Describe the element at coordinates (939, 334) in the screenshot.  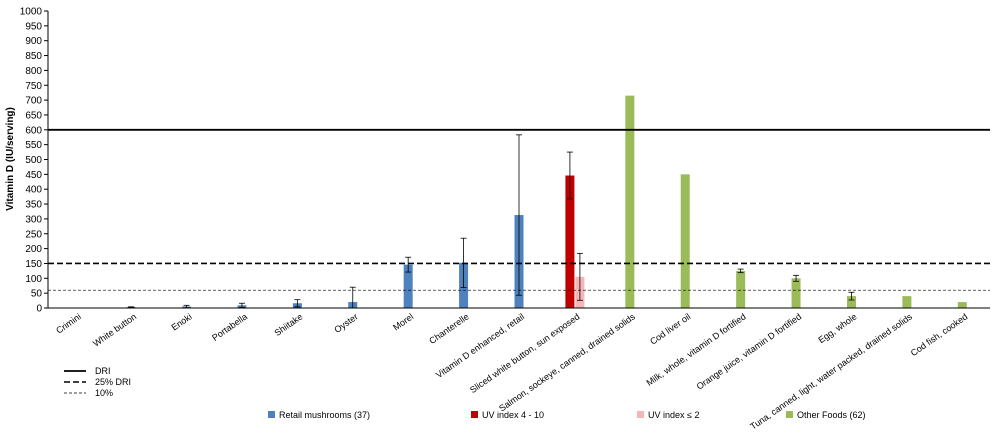
I see `category-label: Cod fish, cooked` at that location.